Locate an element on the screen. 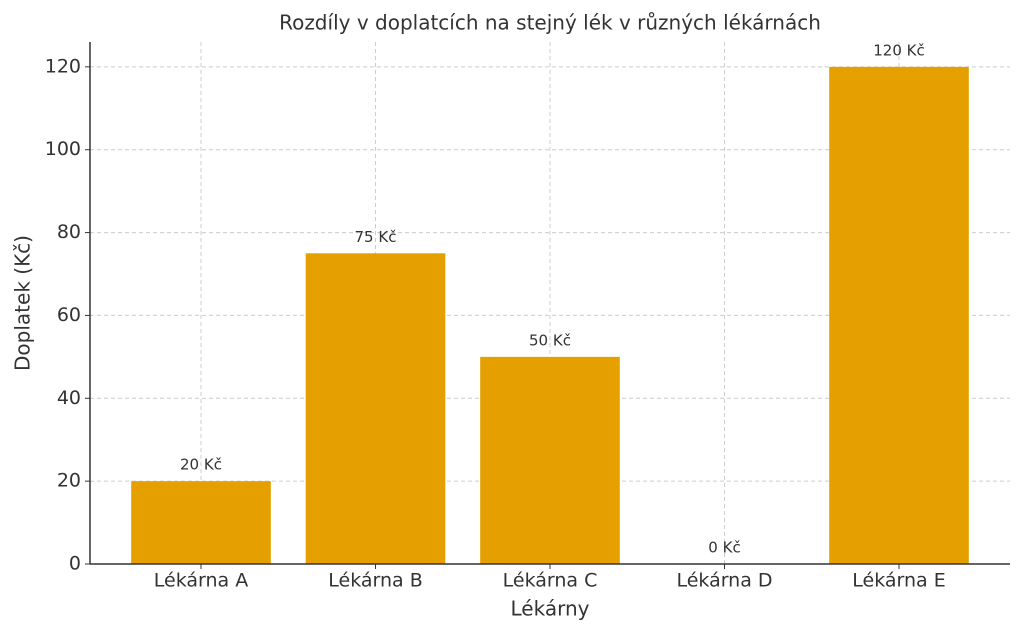  y-axis-label: Doplatek (Kč) is located at coordinates (23, 303).